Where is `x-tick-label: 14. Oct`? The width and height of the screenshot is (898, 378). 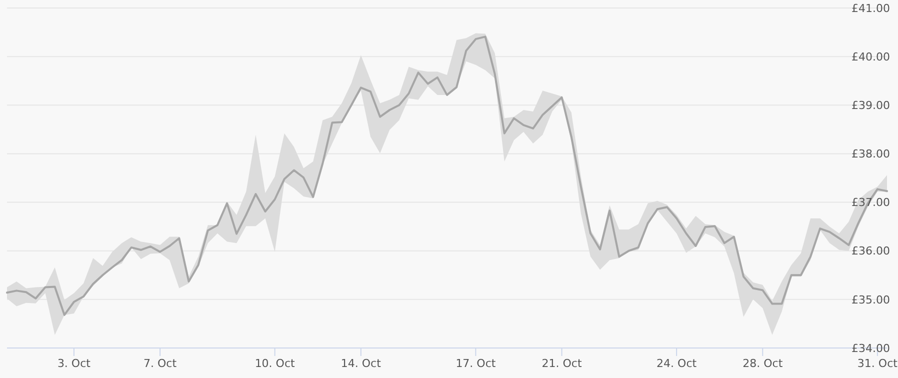 x-tick-label: 14. Oct is located at coordinates (361, 363).